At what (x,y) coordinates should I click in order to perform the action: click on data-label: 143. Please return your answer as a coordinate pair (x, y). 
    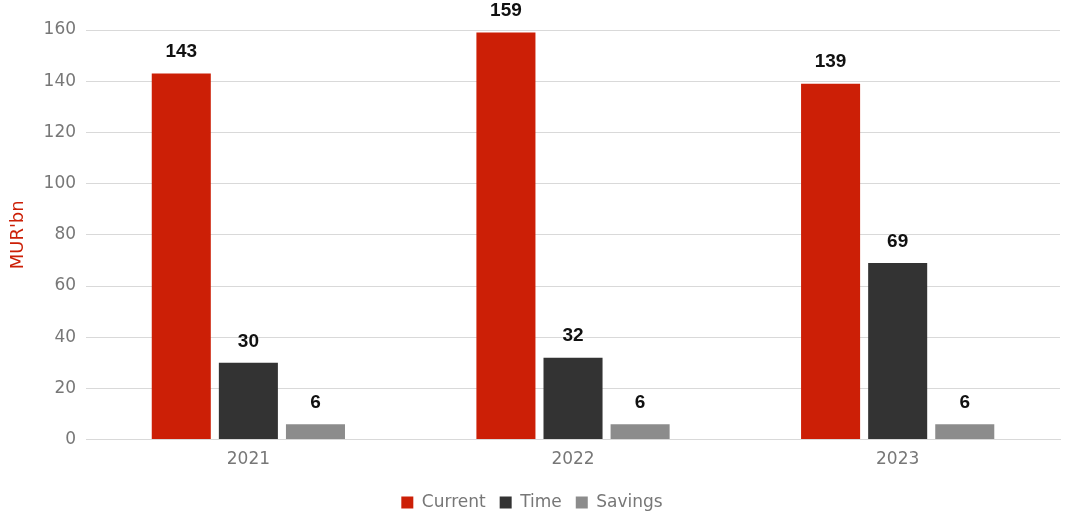
    Looking at the image, I should click on (181, 51).